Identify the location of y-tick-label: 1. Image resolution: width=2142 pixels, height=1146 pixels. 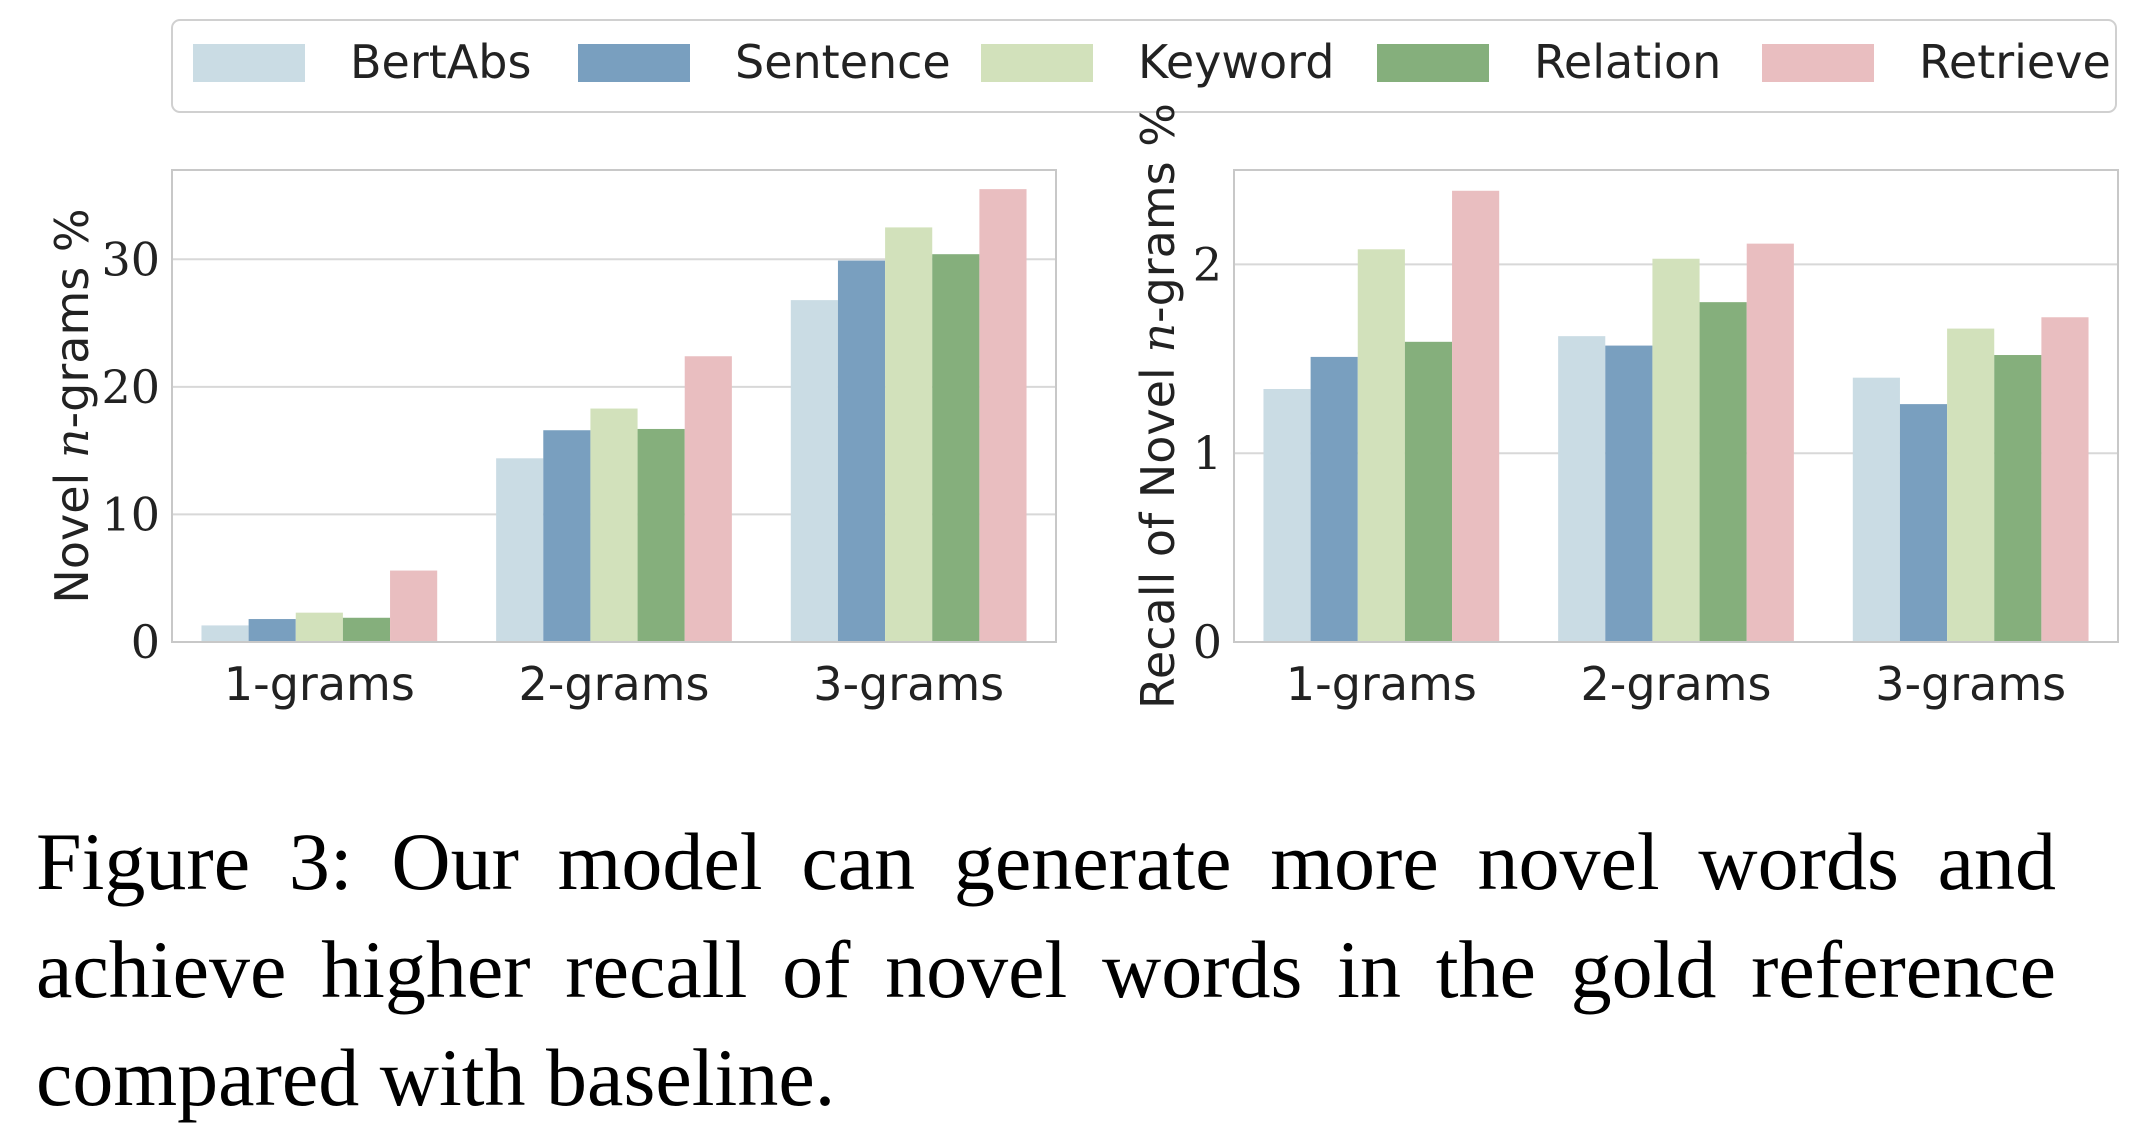
(1207, 453).